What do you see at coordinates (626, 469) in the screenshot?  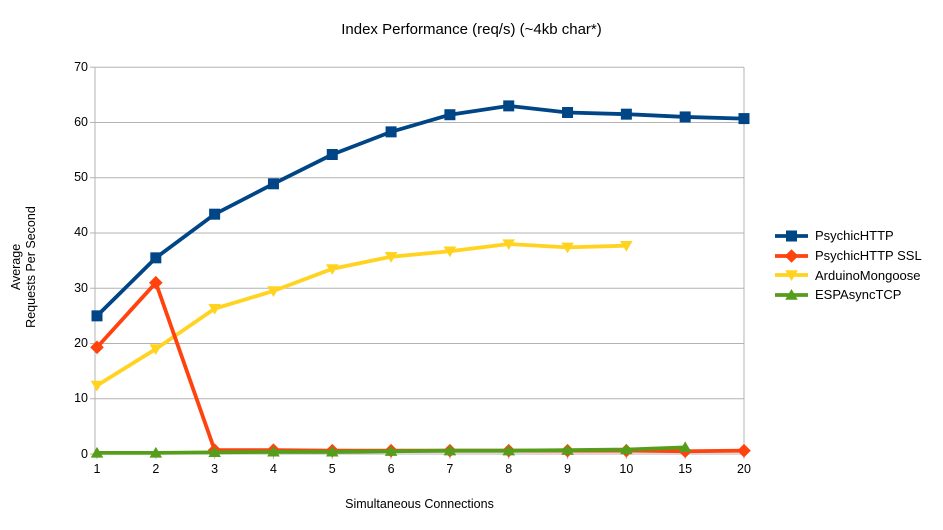 I see `x-tick-label: 10` at bounding box center [626, 469].